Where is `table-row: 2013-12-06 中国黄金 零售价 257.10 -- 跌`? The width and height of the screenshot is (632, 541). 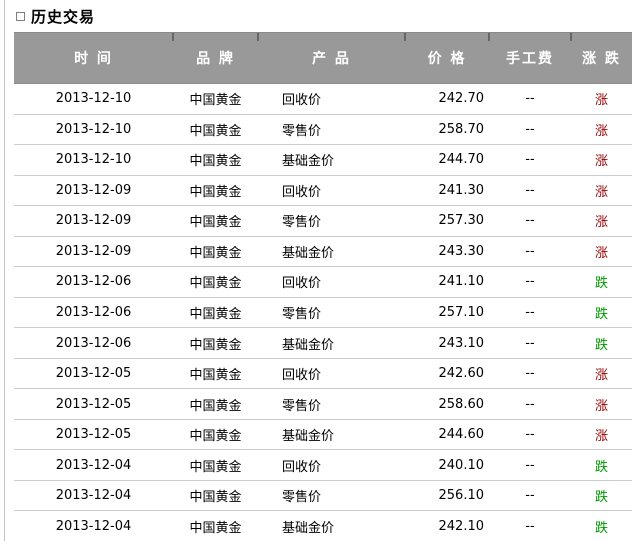
table-row: 2013-12-06 中国黄金 零售价 257.10 -- 跌 is located at coordinates (323, 313).